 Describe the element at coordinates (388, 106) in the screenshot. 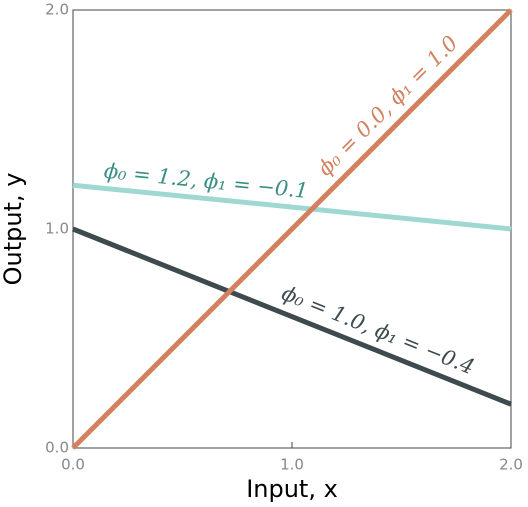

I see `line-annotation: ϕ₀ = 0.0, ϕ₁ = 1.0` at that location.